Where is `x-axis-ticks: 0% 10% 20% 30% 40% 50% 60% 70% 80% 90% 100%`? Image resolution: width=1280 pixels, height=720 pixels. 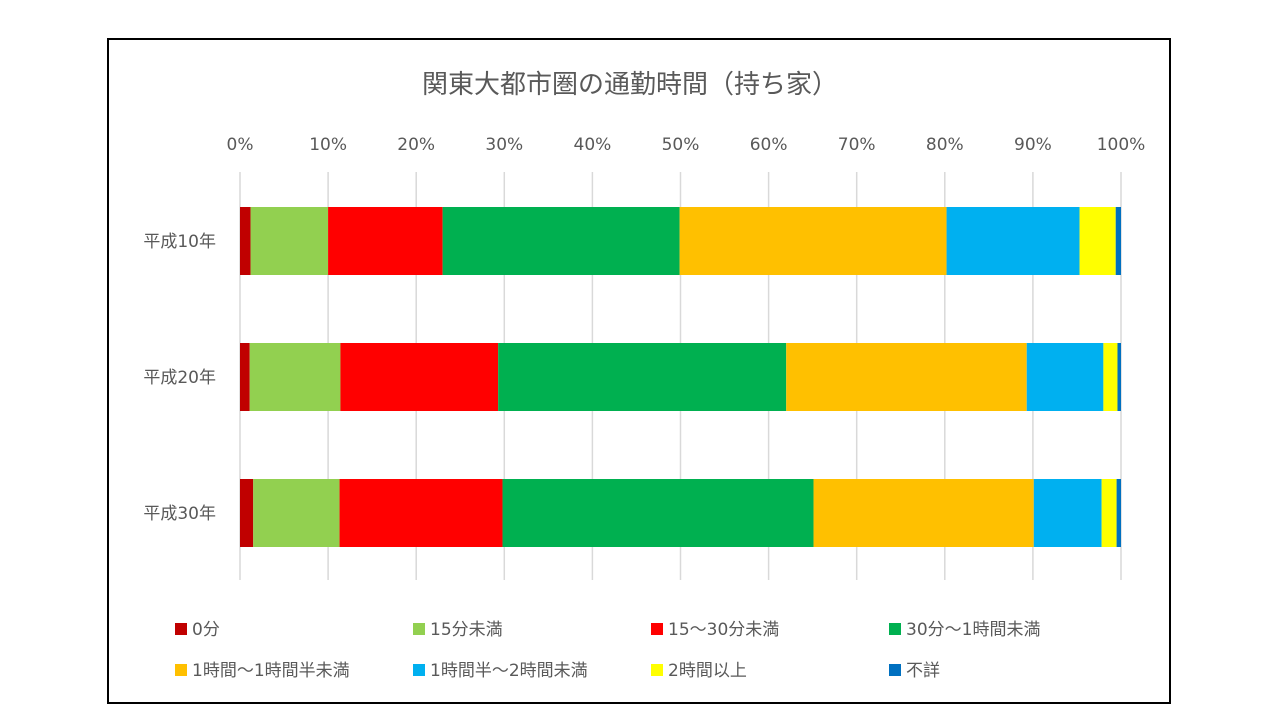
x-axis-ticks: 0% 10% 20% 30% 40% 50% 60% 70% 80% 90% 100% is located at coordinates (686, 145).